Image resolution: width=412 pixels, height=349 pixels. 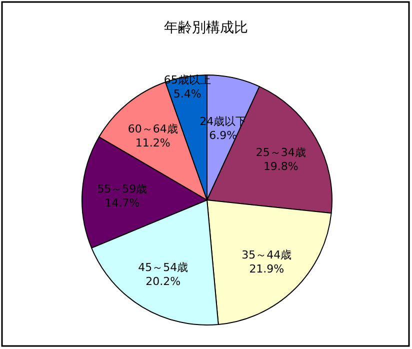 What do you see at coordinates (281, 153) in the screenshot?
I see `slice-label: 25～34歳` at bounding box center [281, 153].